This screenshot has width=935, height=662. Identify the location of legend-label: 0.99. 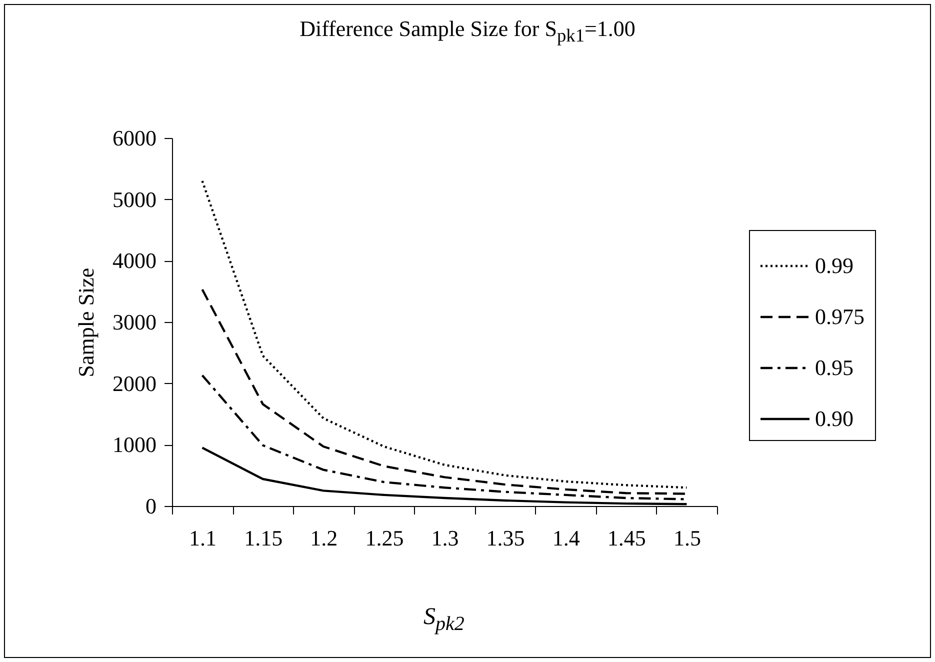
(834, 265).